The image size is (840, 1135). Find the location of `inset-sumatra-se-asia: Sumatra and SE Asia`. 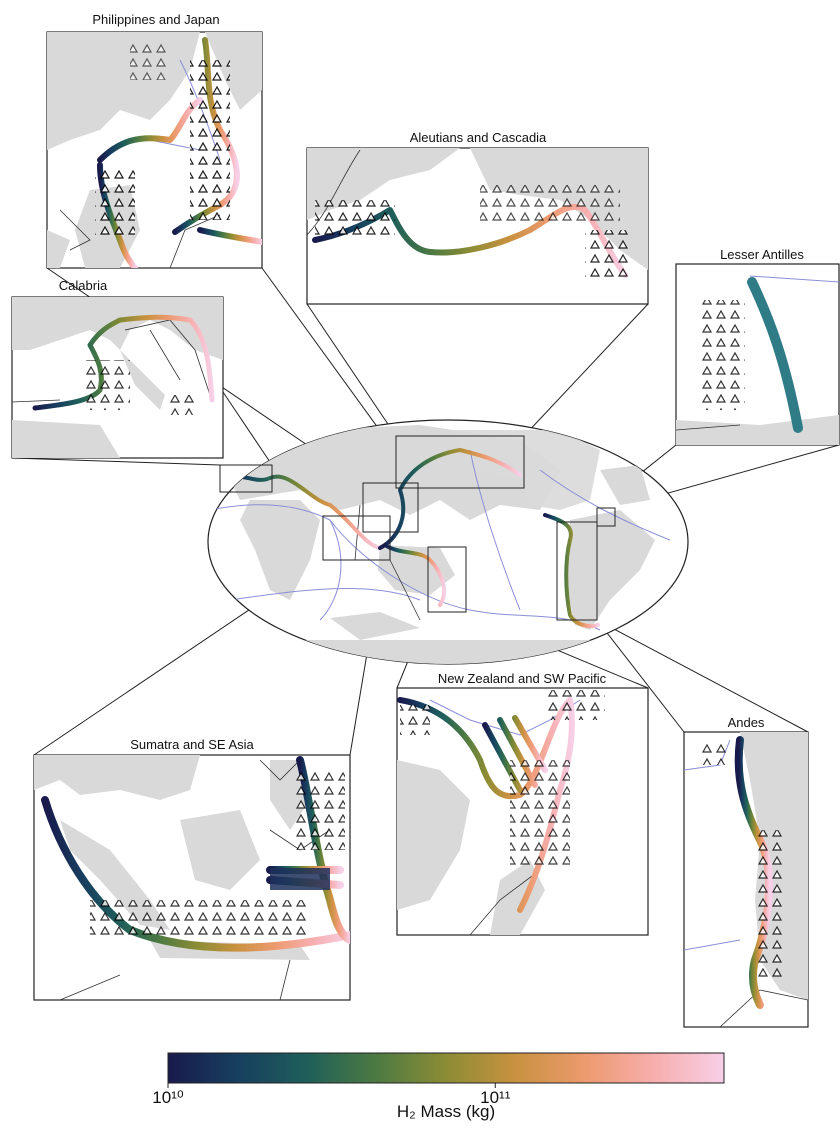

inset-sumatra-se-asia: Sumatra and SE Asia is located at coordinates (192, 869).